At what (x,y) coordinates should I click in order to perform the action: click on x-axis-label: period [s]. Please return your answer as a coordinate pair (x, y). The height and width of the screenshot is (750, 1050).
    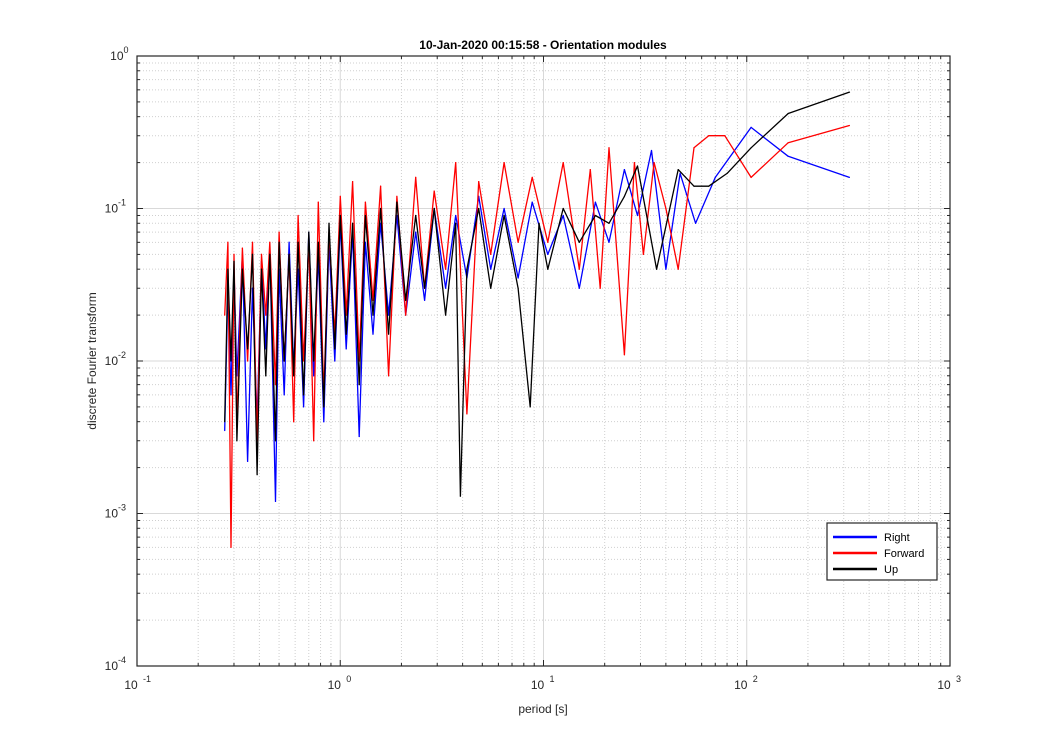
    Looking at the image, I should click on (542, 709).